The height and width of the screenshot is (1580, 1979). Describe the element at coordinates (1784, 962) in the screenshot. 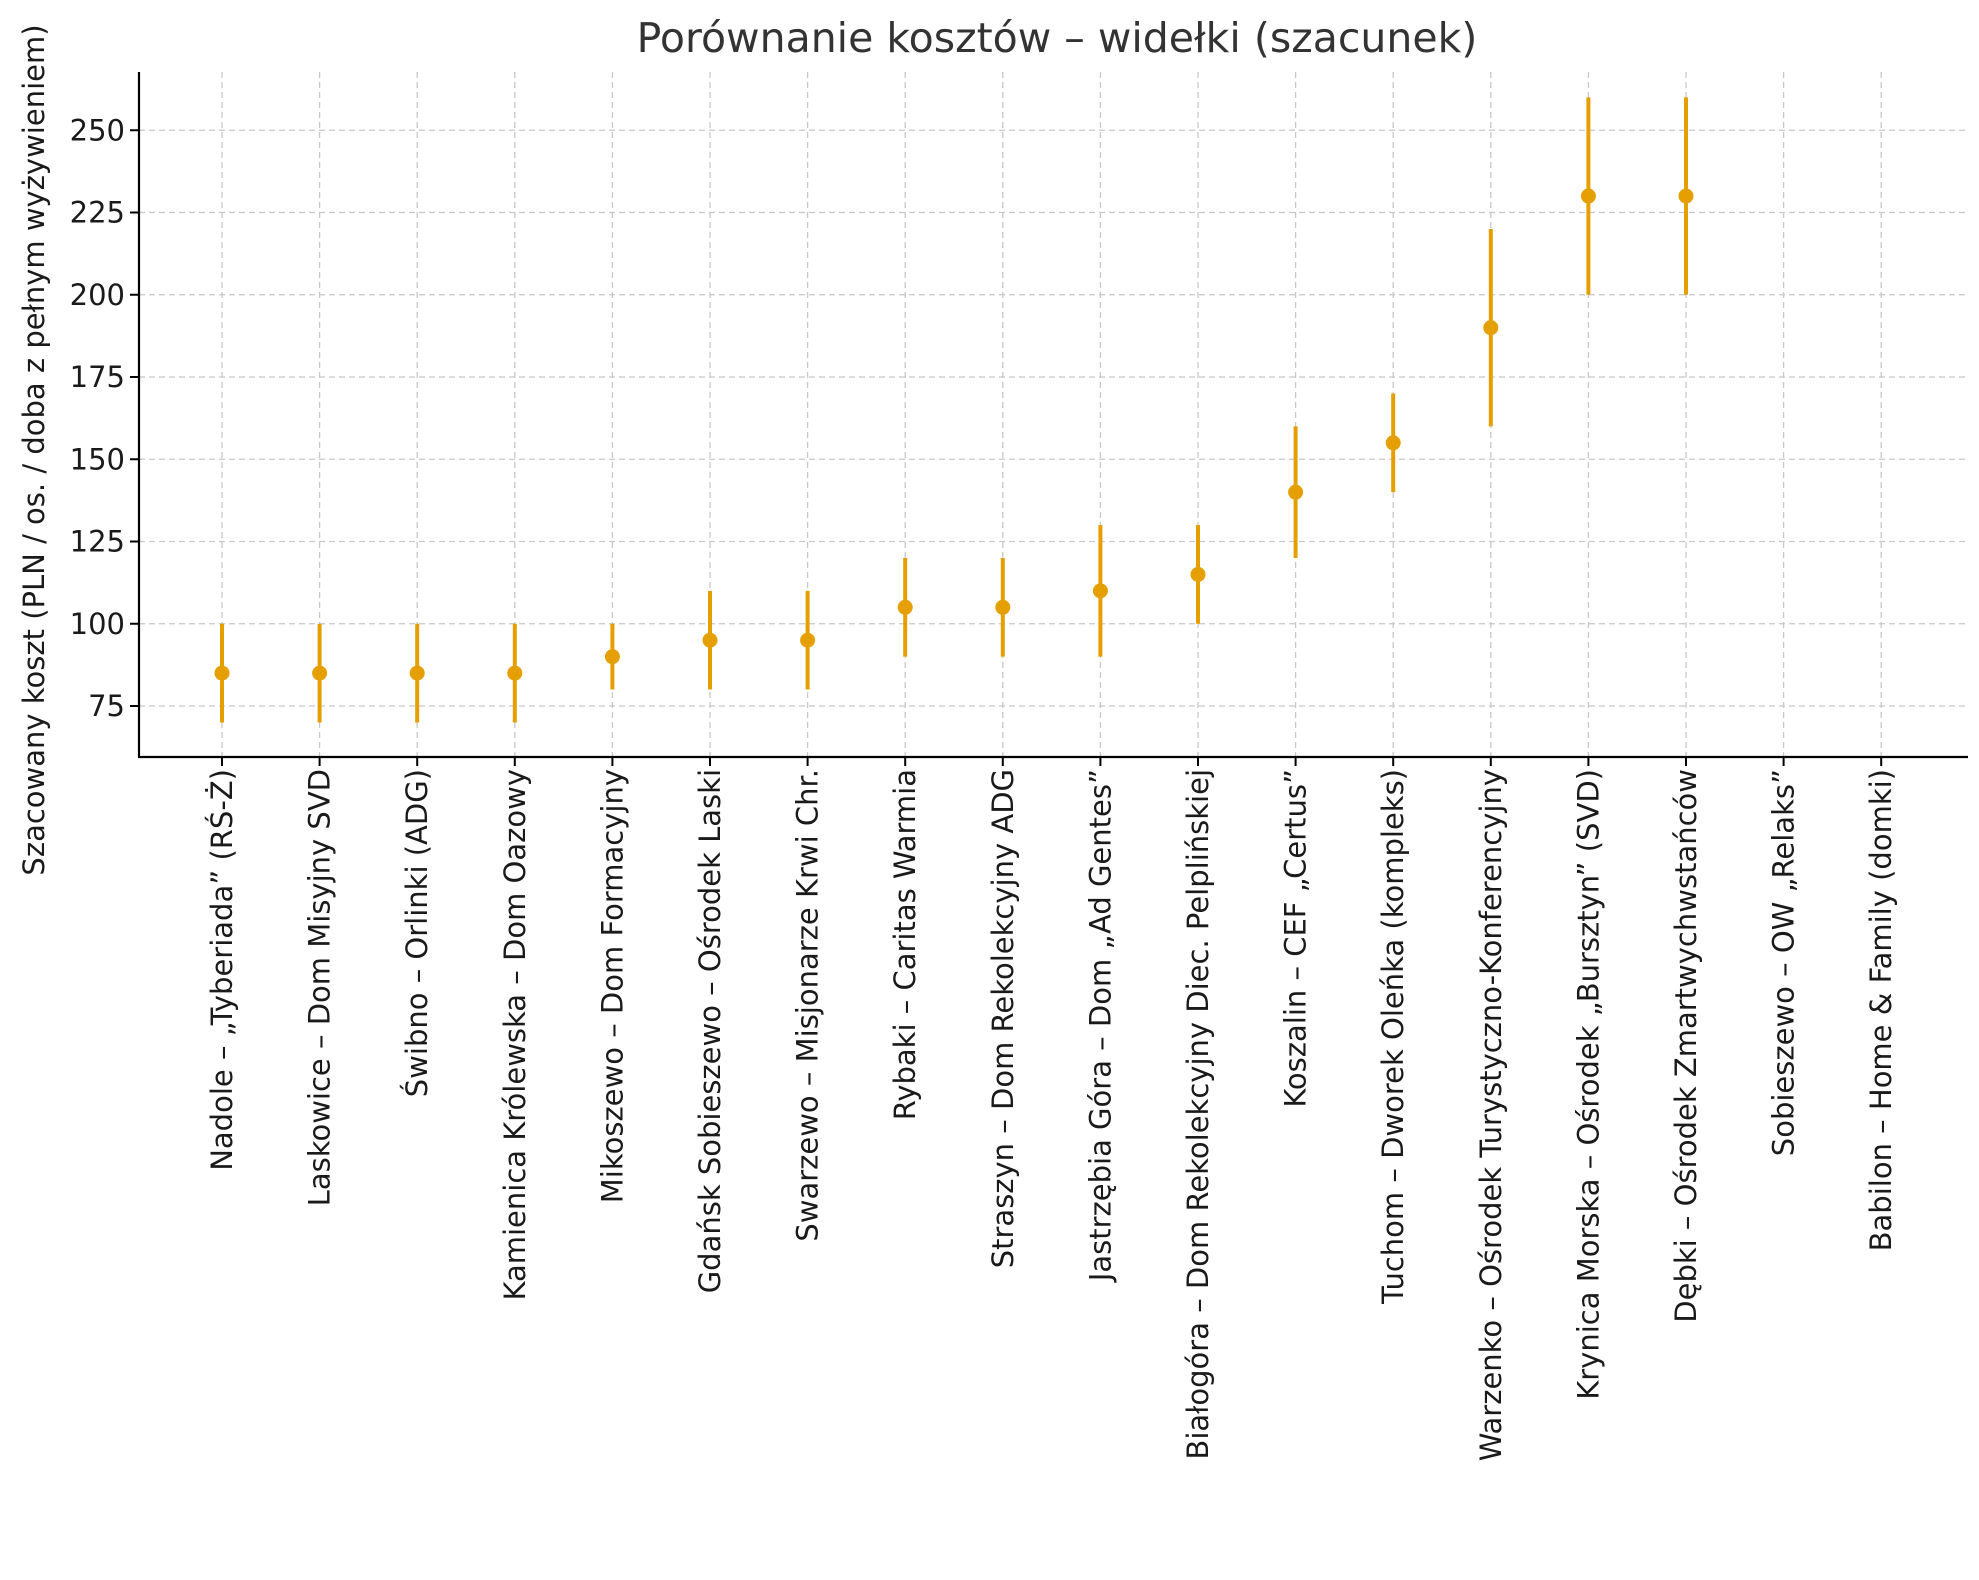

I see `x-tick-label: Sobieszewo – OW „Relaks”` at that location.